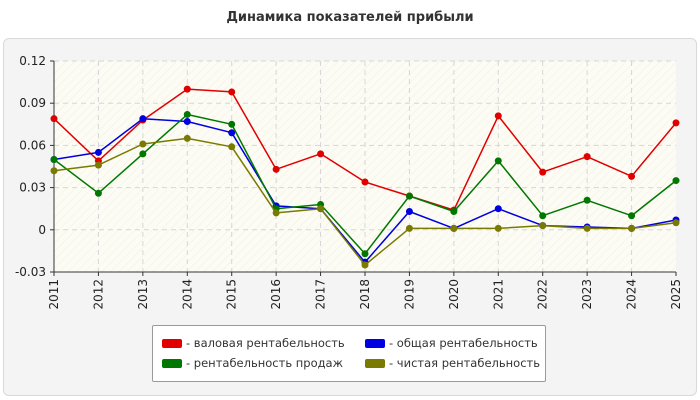 The width and height of the screenshot is (700, 400). Describe the element at coordinates (454, 294) in the screenshot. I see `x-tick-label: 2020` at that location.